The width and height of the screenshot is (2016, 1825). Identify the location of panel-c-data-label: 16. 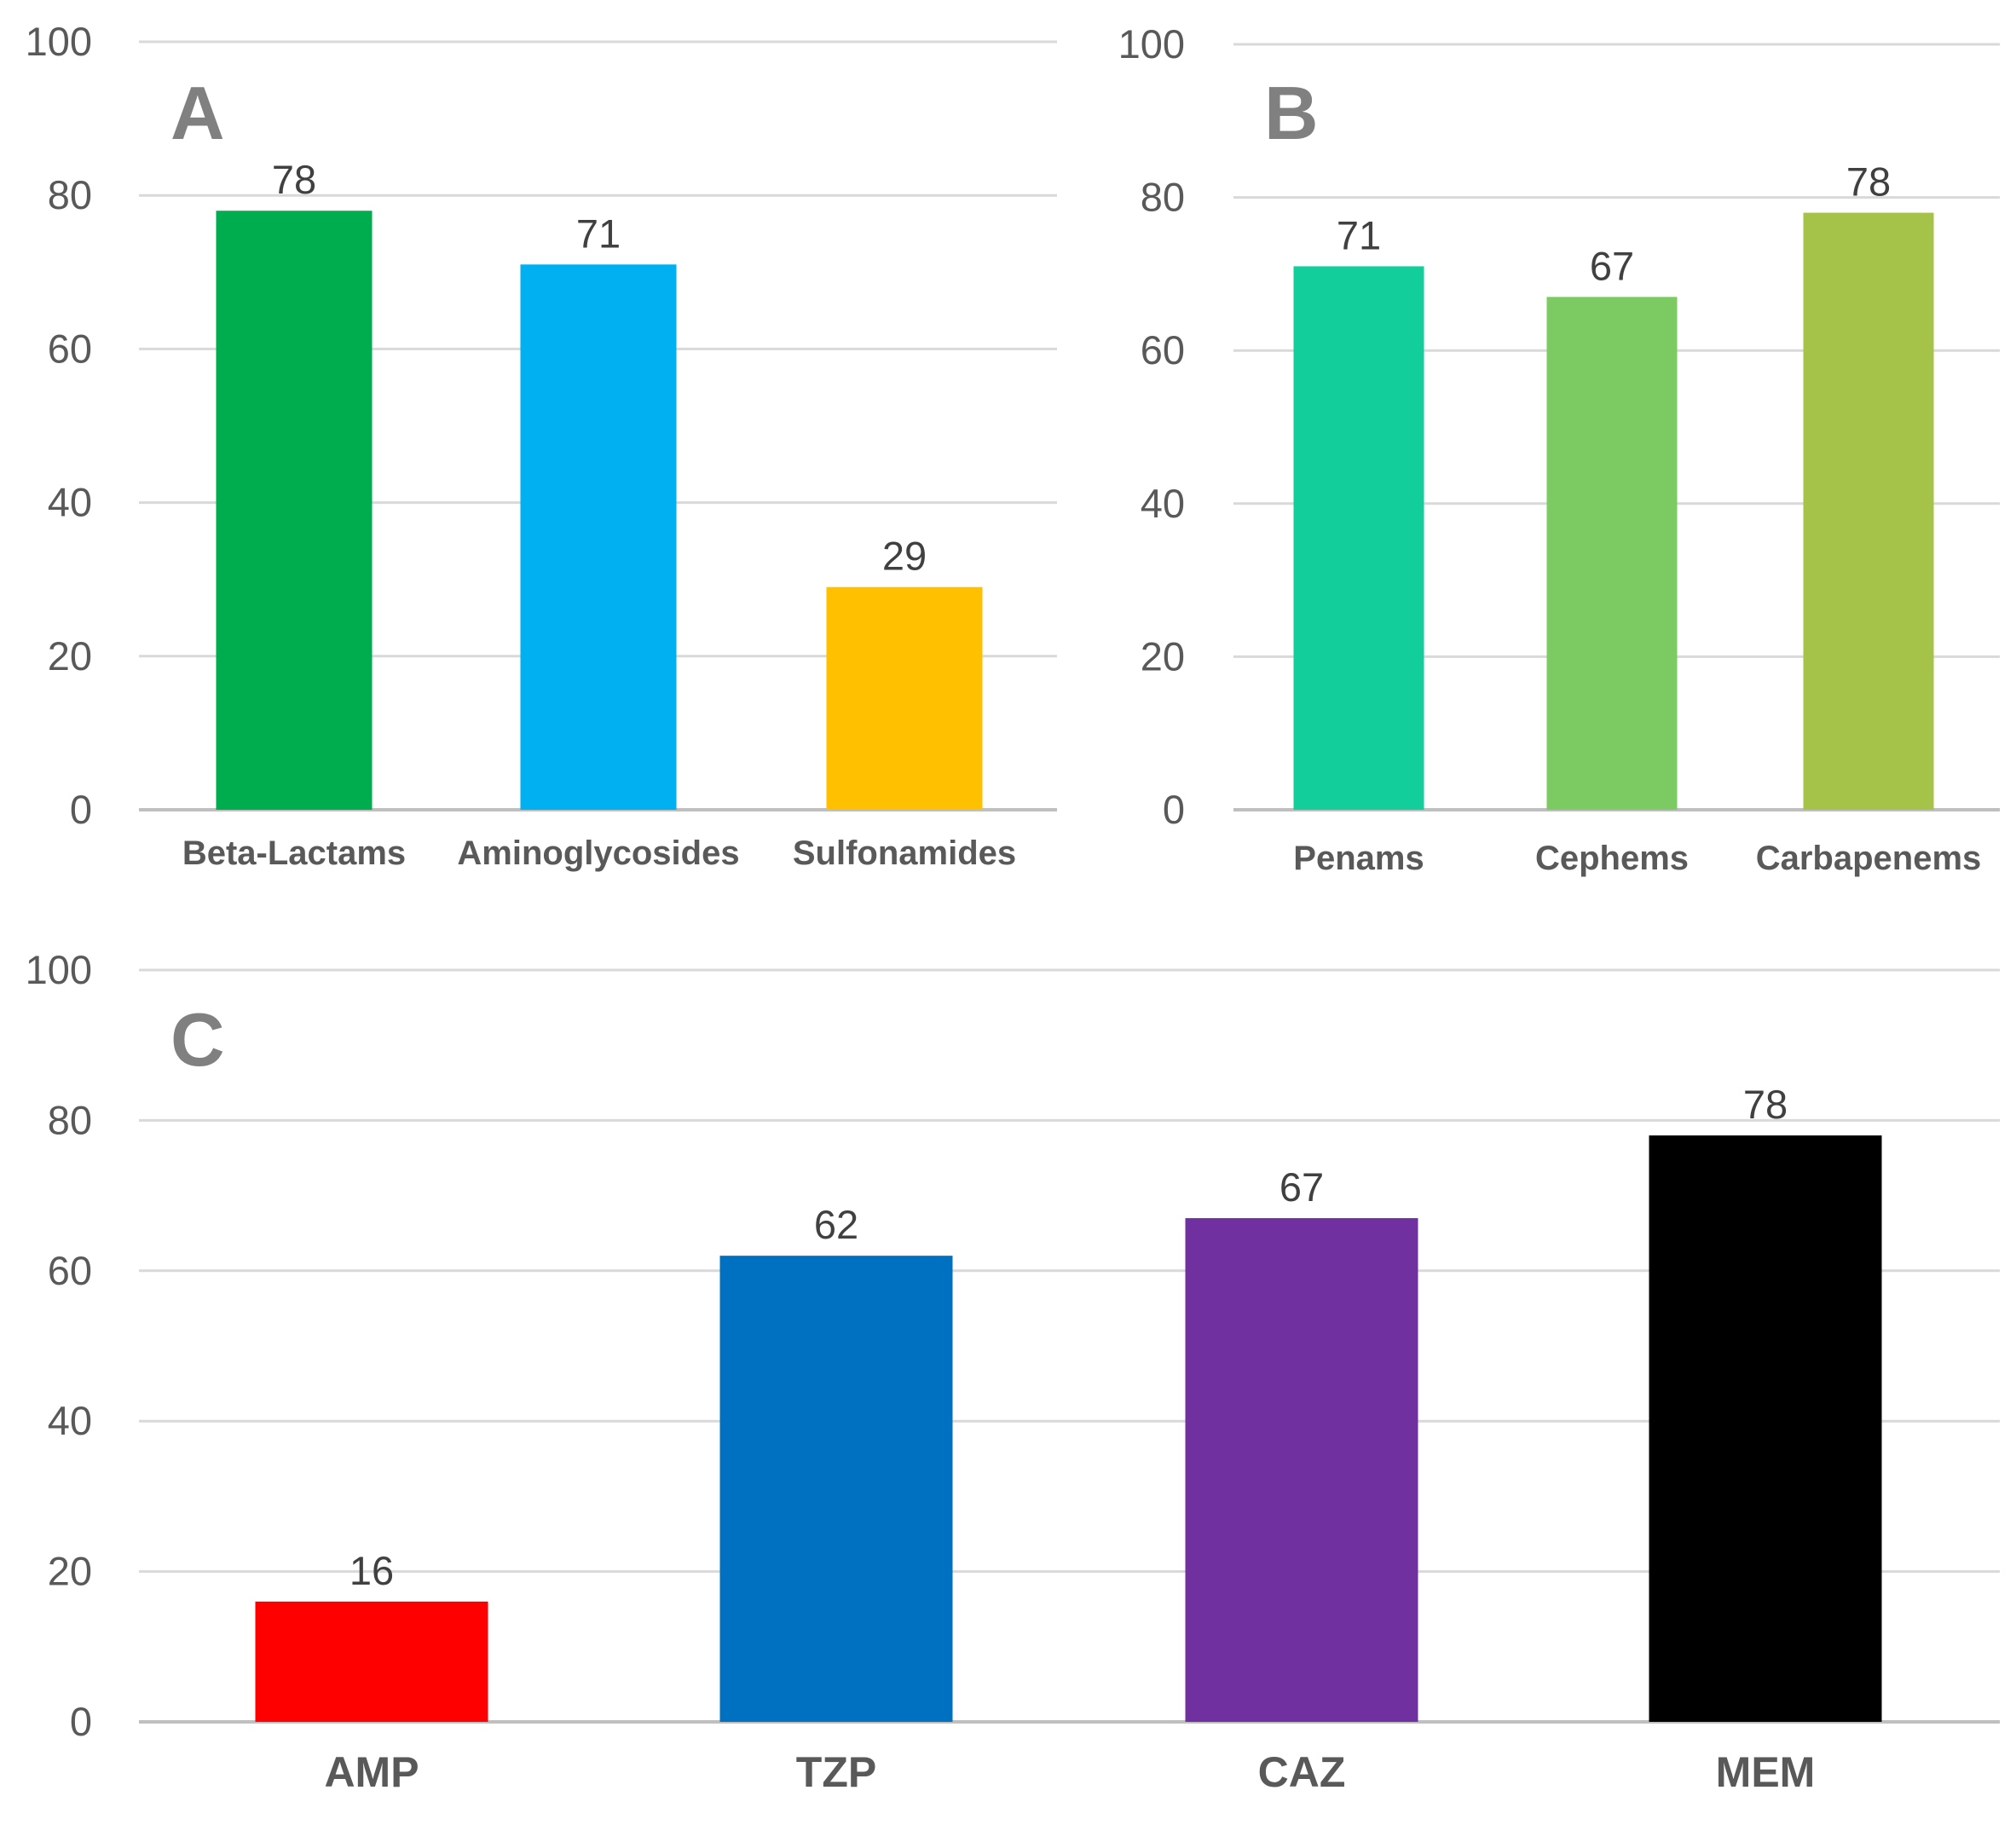
(371, 1570).